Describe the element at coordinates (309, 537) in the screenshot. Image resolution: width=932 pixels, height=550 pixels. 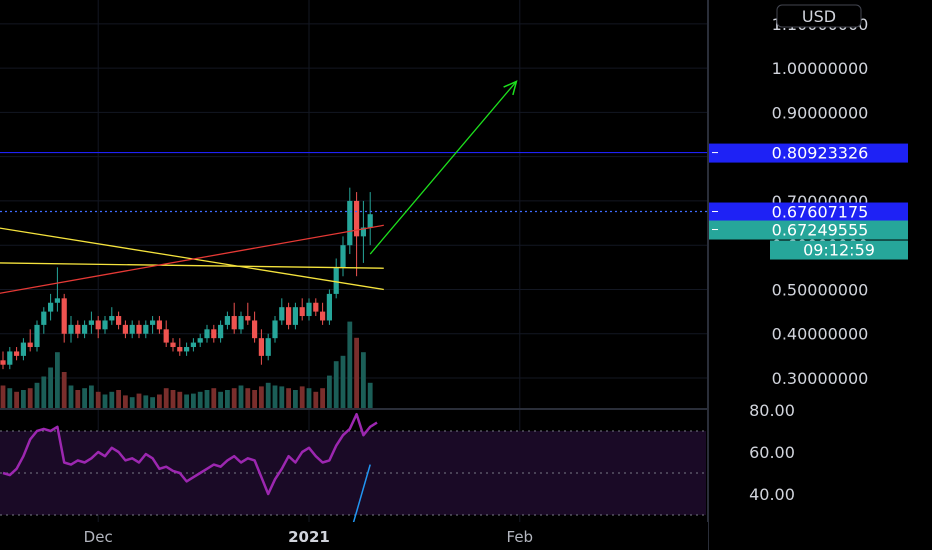
I see `time-axis-label: 2021` at that location.